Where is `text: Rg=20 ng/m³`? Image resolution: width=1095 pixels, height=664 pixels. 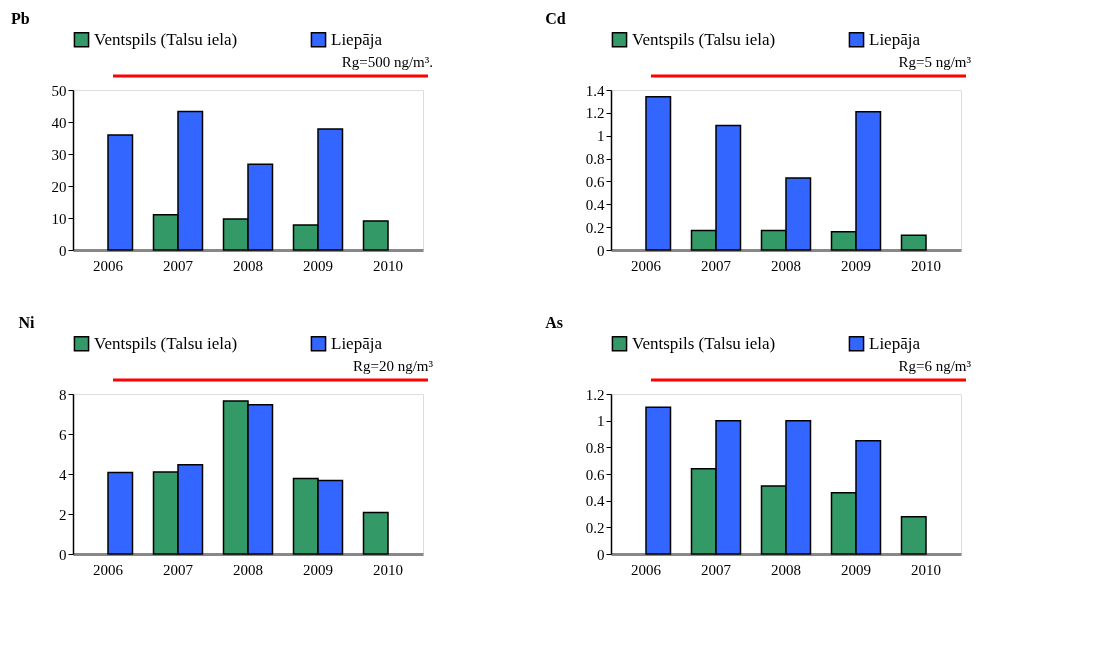
text: Rg=20 ng/m³ is located at coordinates (393, 366).